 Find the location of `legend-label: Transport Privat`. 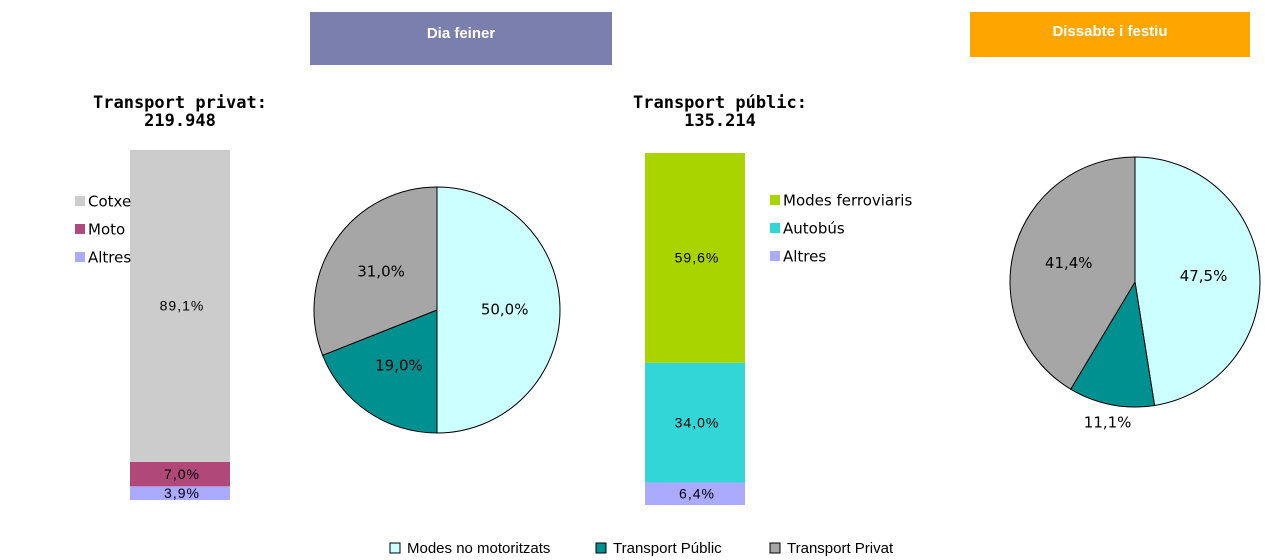

legend-label: Transport Privat is located at coordinates (840, 548).